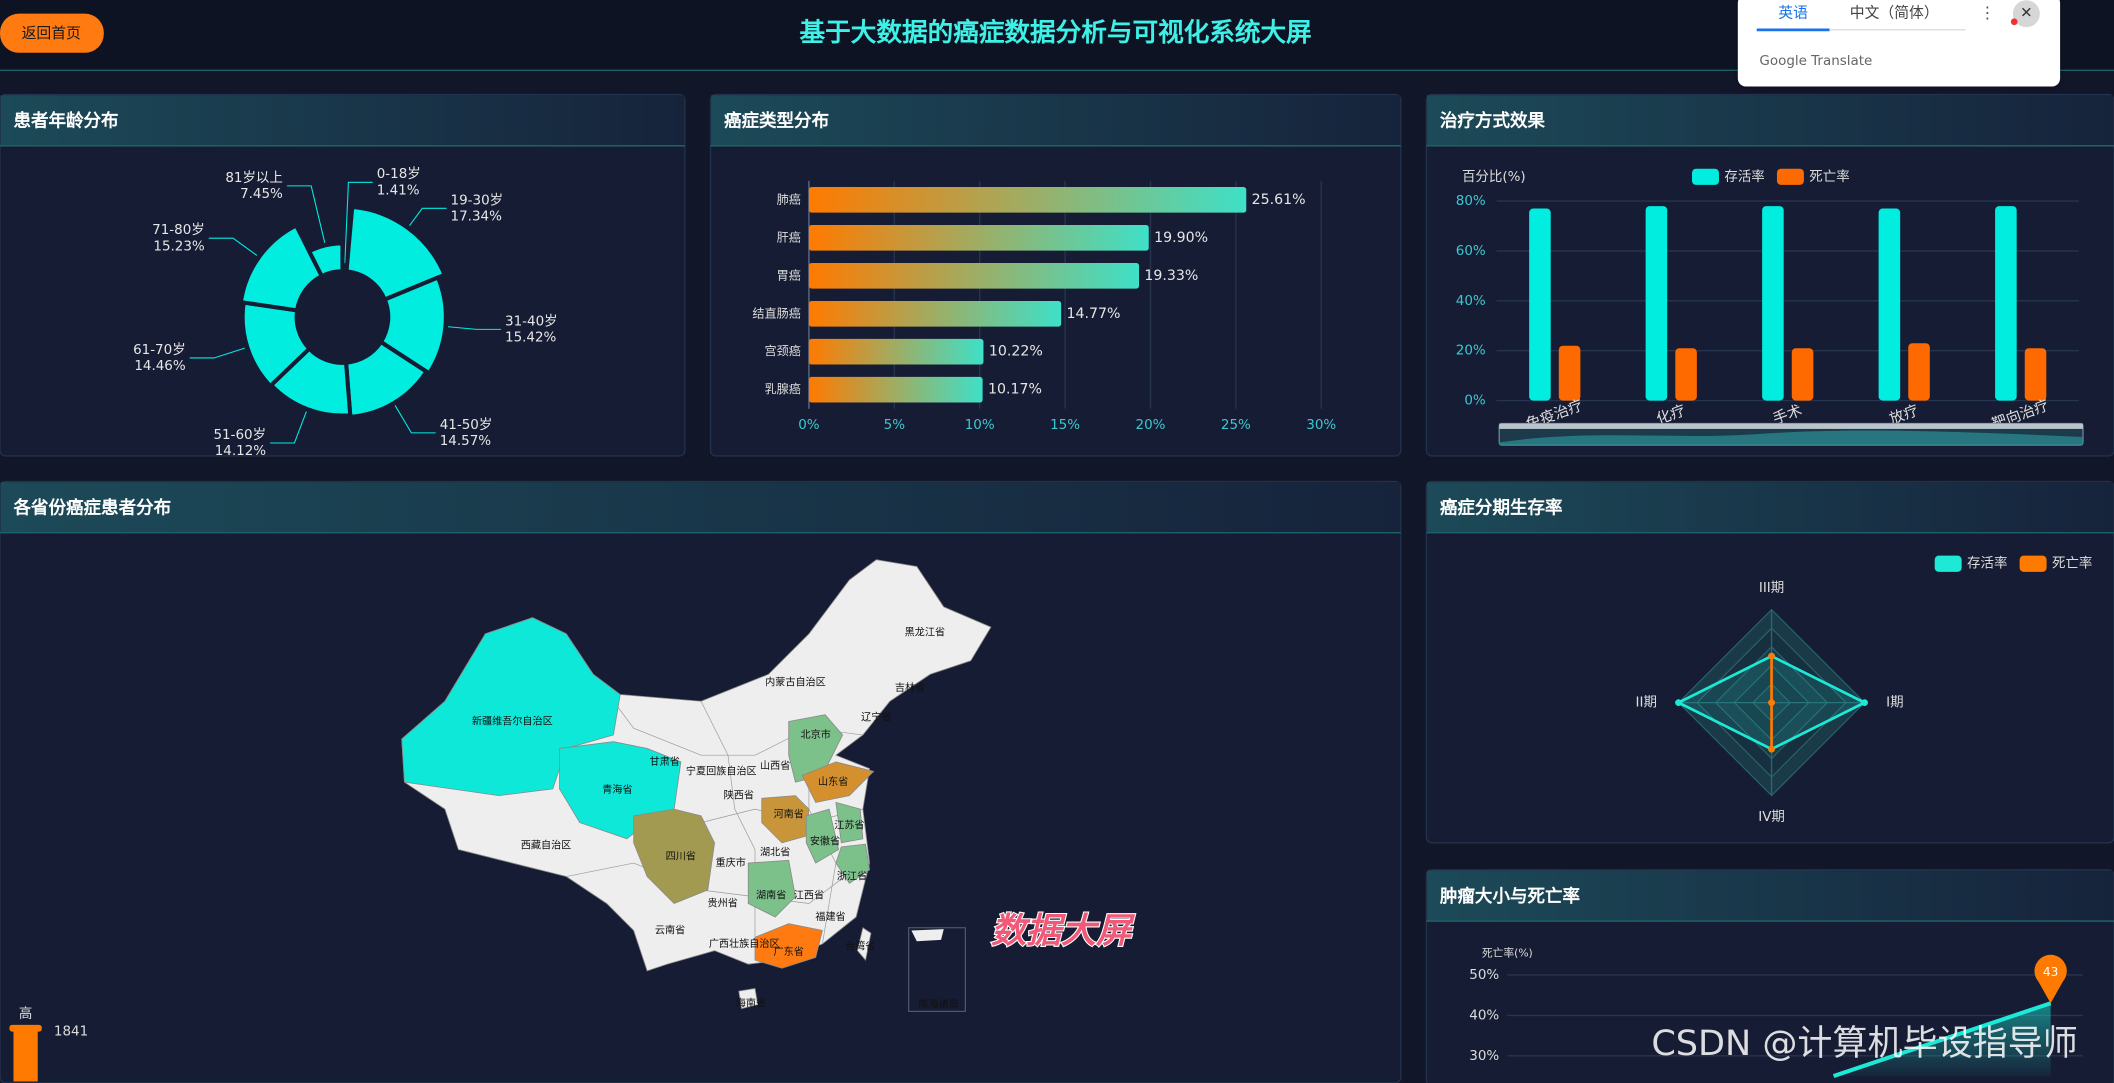 The height and width of the screenshot is (1083, 2114). Describe the element at coordinates (1894, 13) in the screenshot. I see `popup-tab: 中文（简体）` at that location.